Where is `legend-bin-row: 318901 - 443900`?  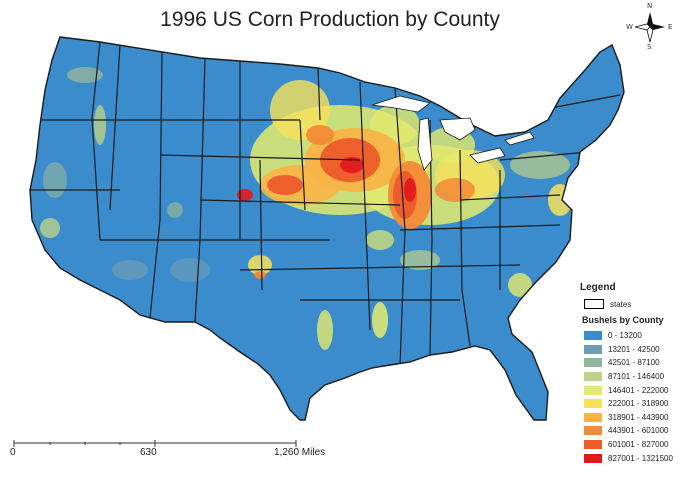
legend-bin-row: 318901 - 443900 is located at coordinates (630, 418).